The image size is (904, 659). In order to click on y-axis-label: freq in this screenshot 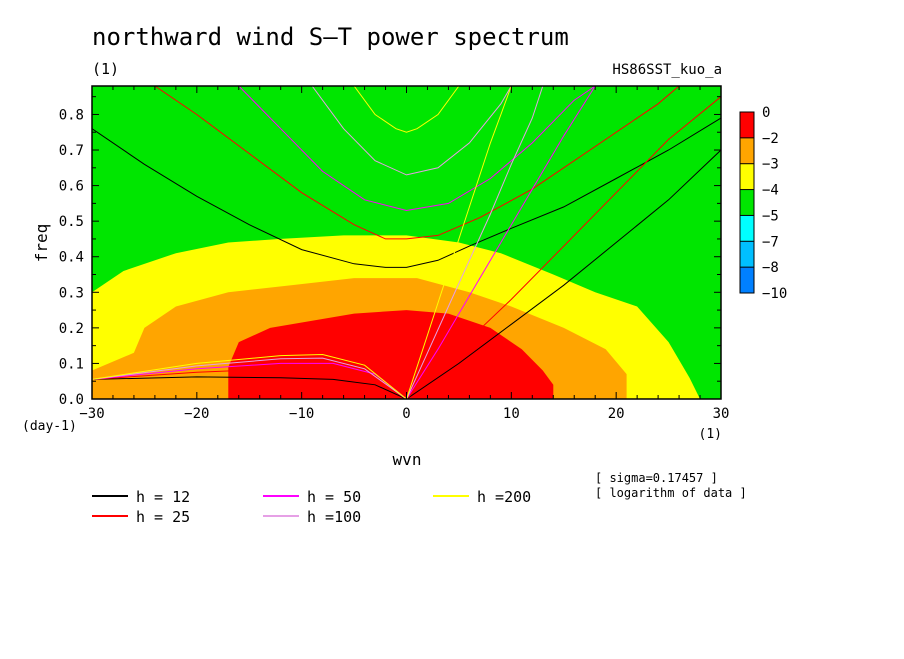, I will do `click(41, 243)`.